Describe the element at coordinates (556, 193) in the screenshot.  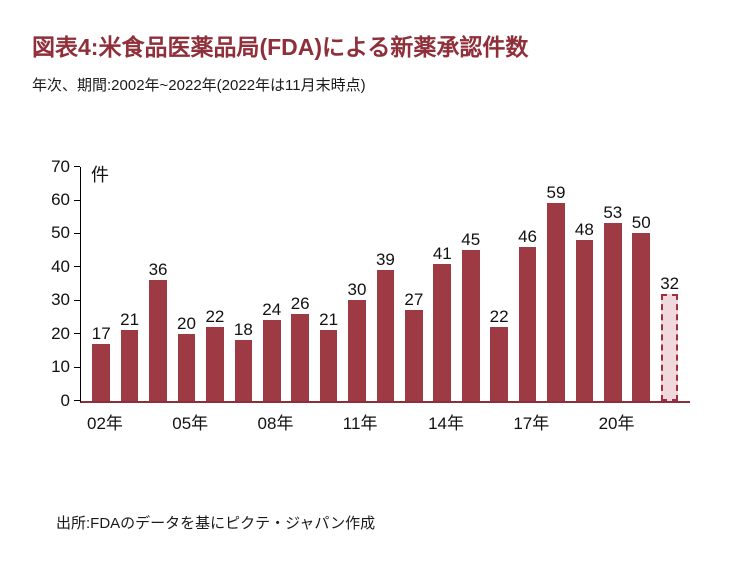
I see `bar-value-label: 59` at that location.